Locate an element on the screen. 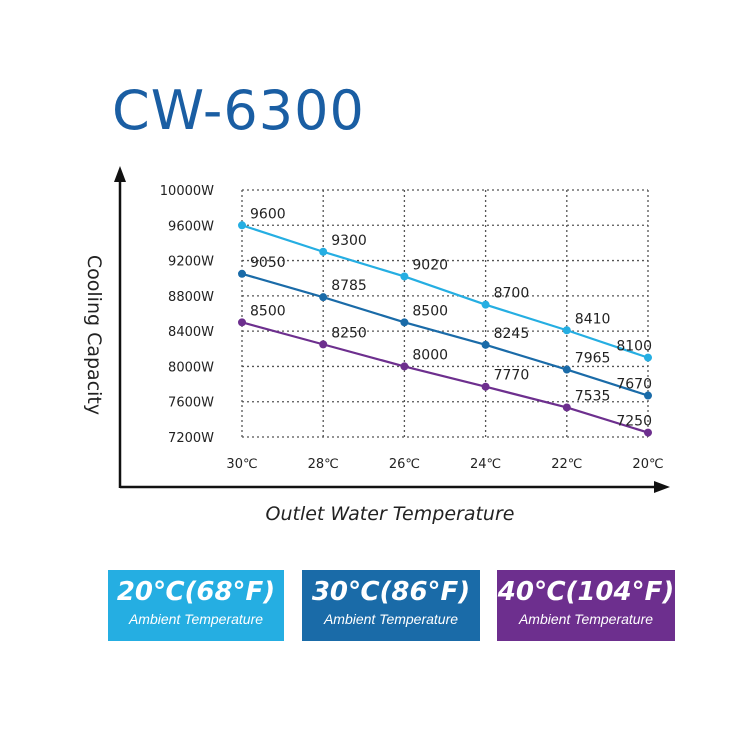  x-tick-label: 30℃ is located at coordinates (241, 464).